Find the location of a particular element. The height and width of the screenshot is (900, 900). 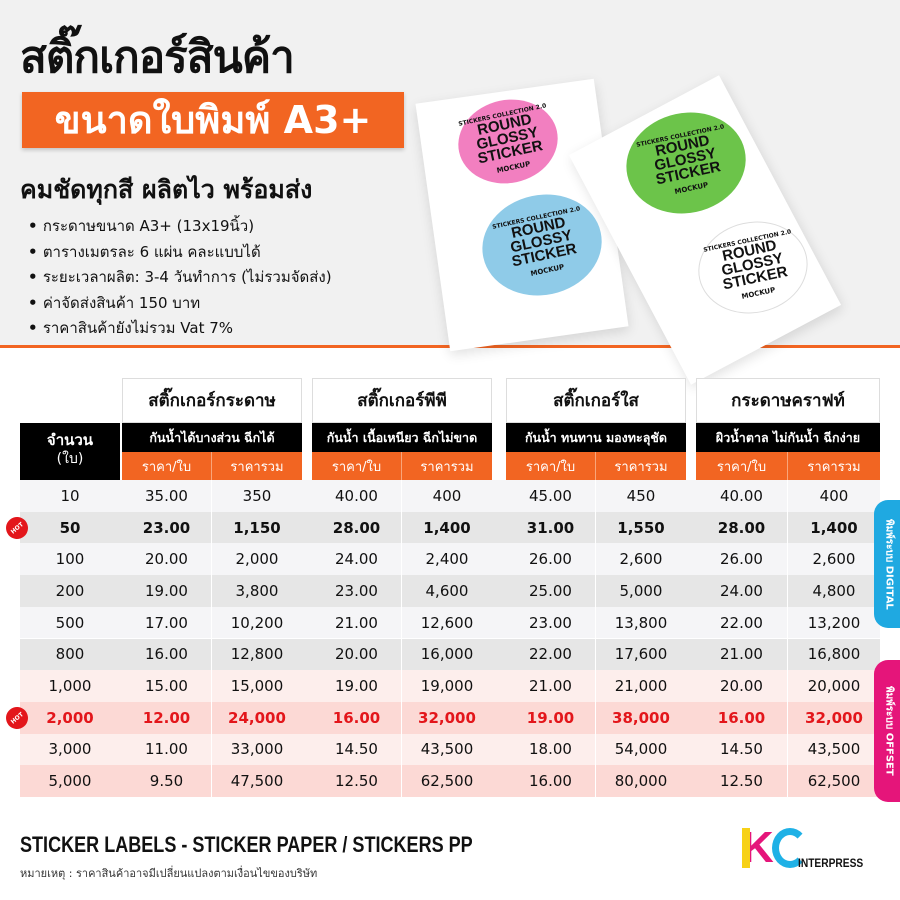

price-total-cell: 47,500 is located at coordinates (257, 781).